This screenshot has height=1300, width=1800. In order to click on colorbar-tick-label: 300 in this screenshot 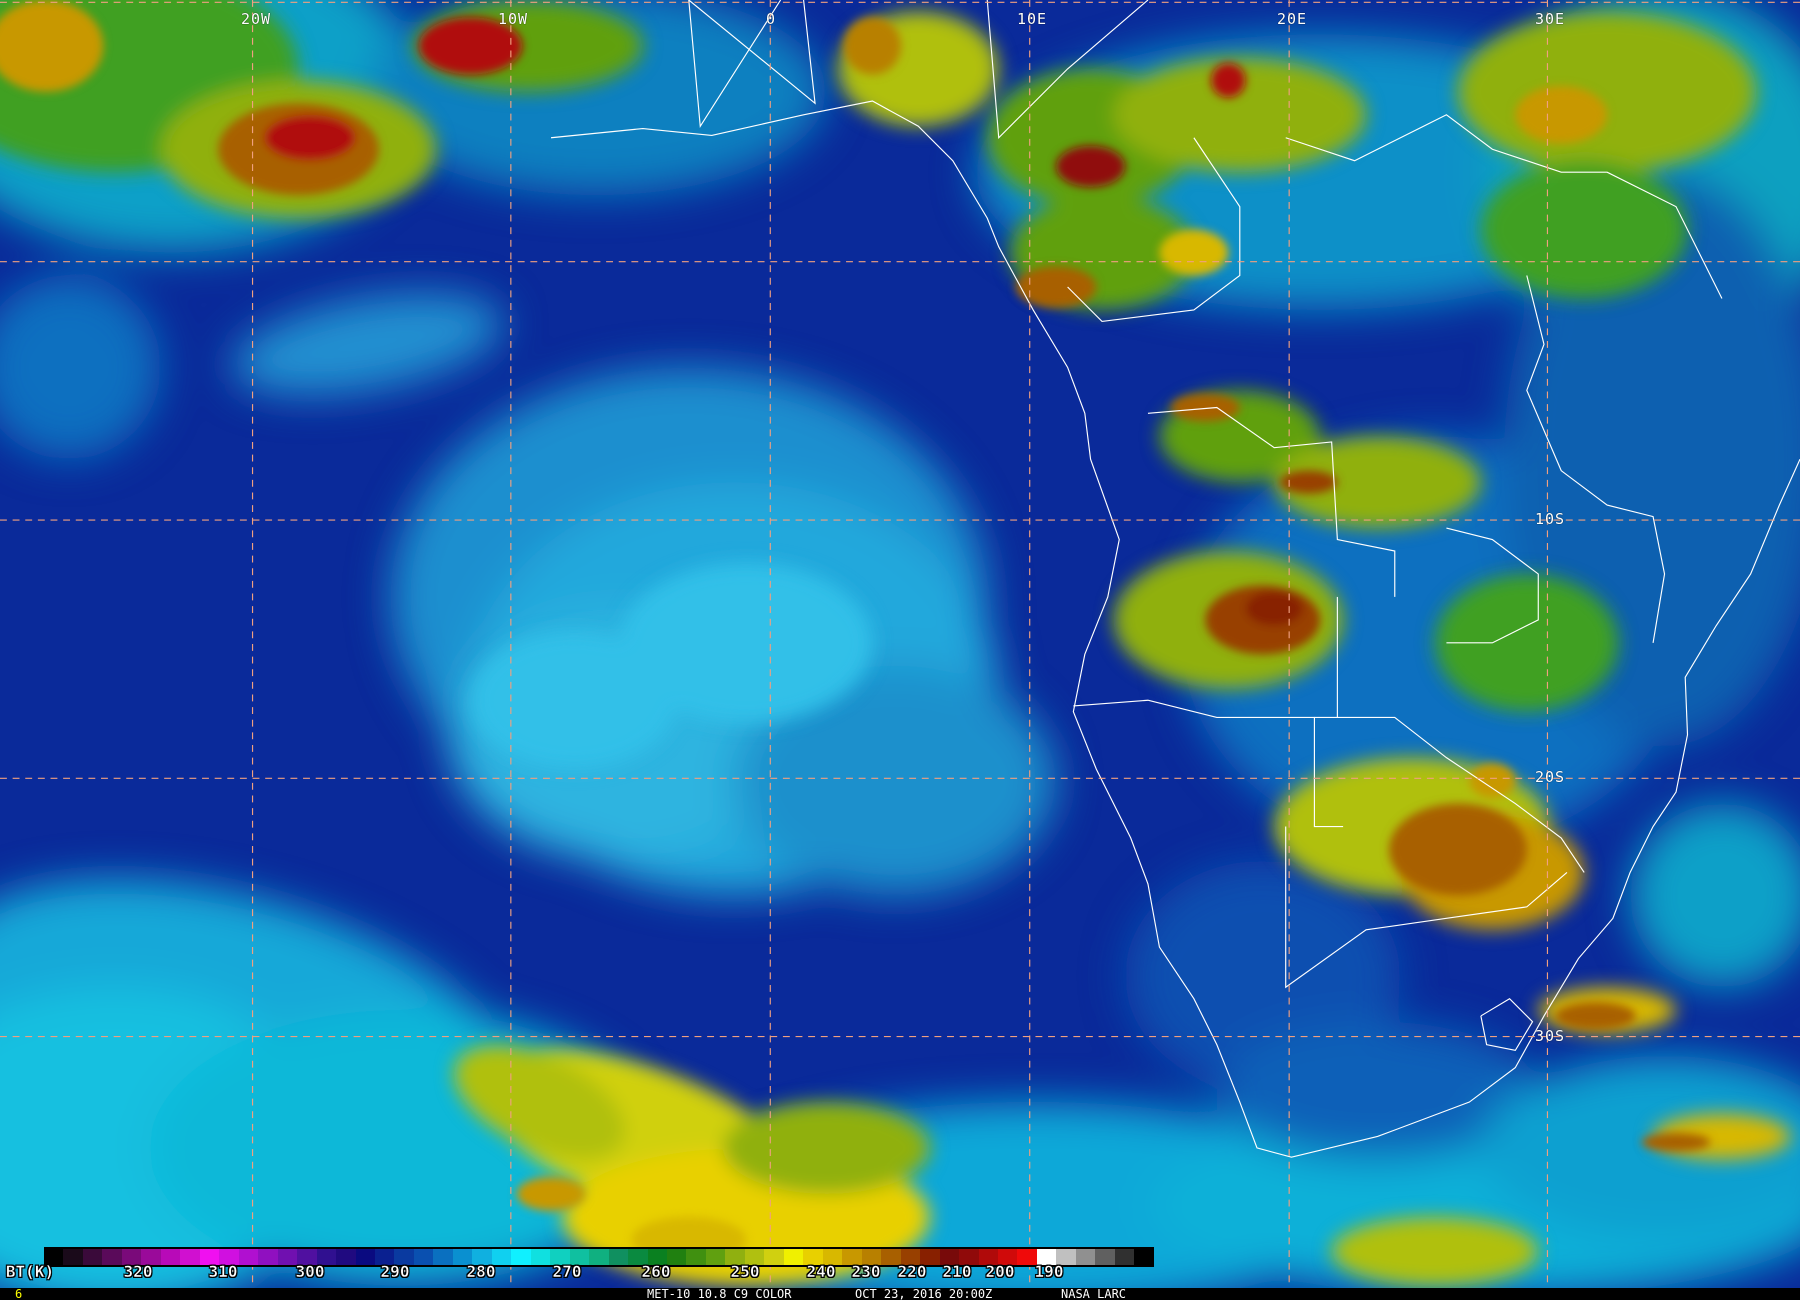, I will do `click(310, 1271)`.